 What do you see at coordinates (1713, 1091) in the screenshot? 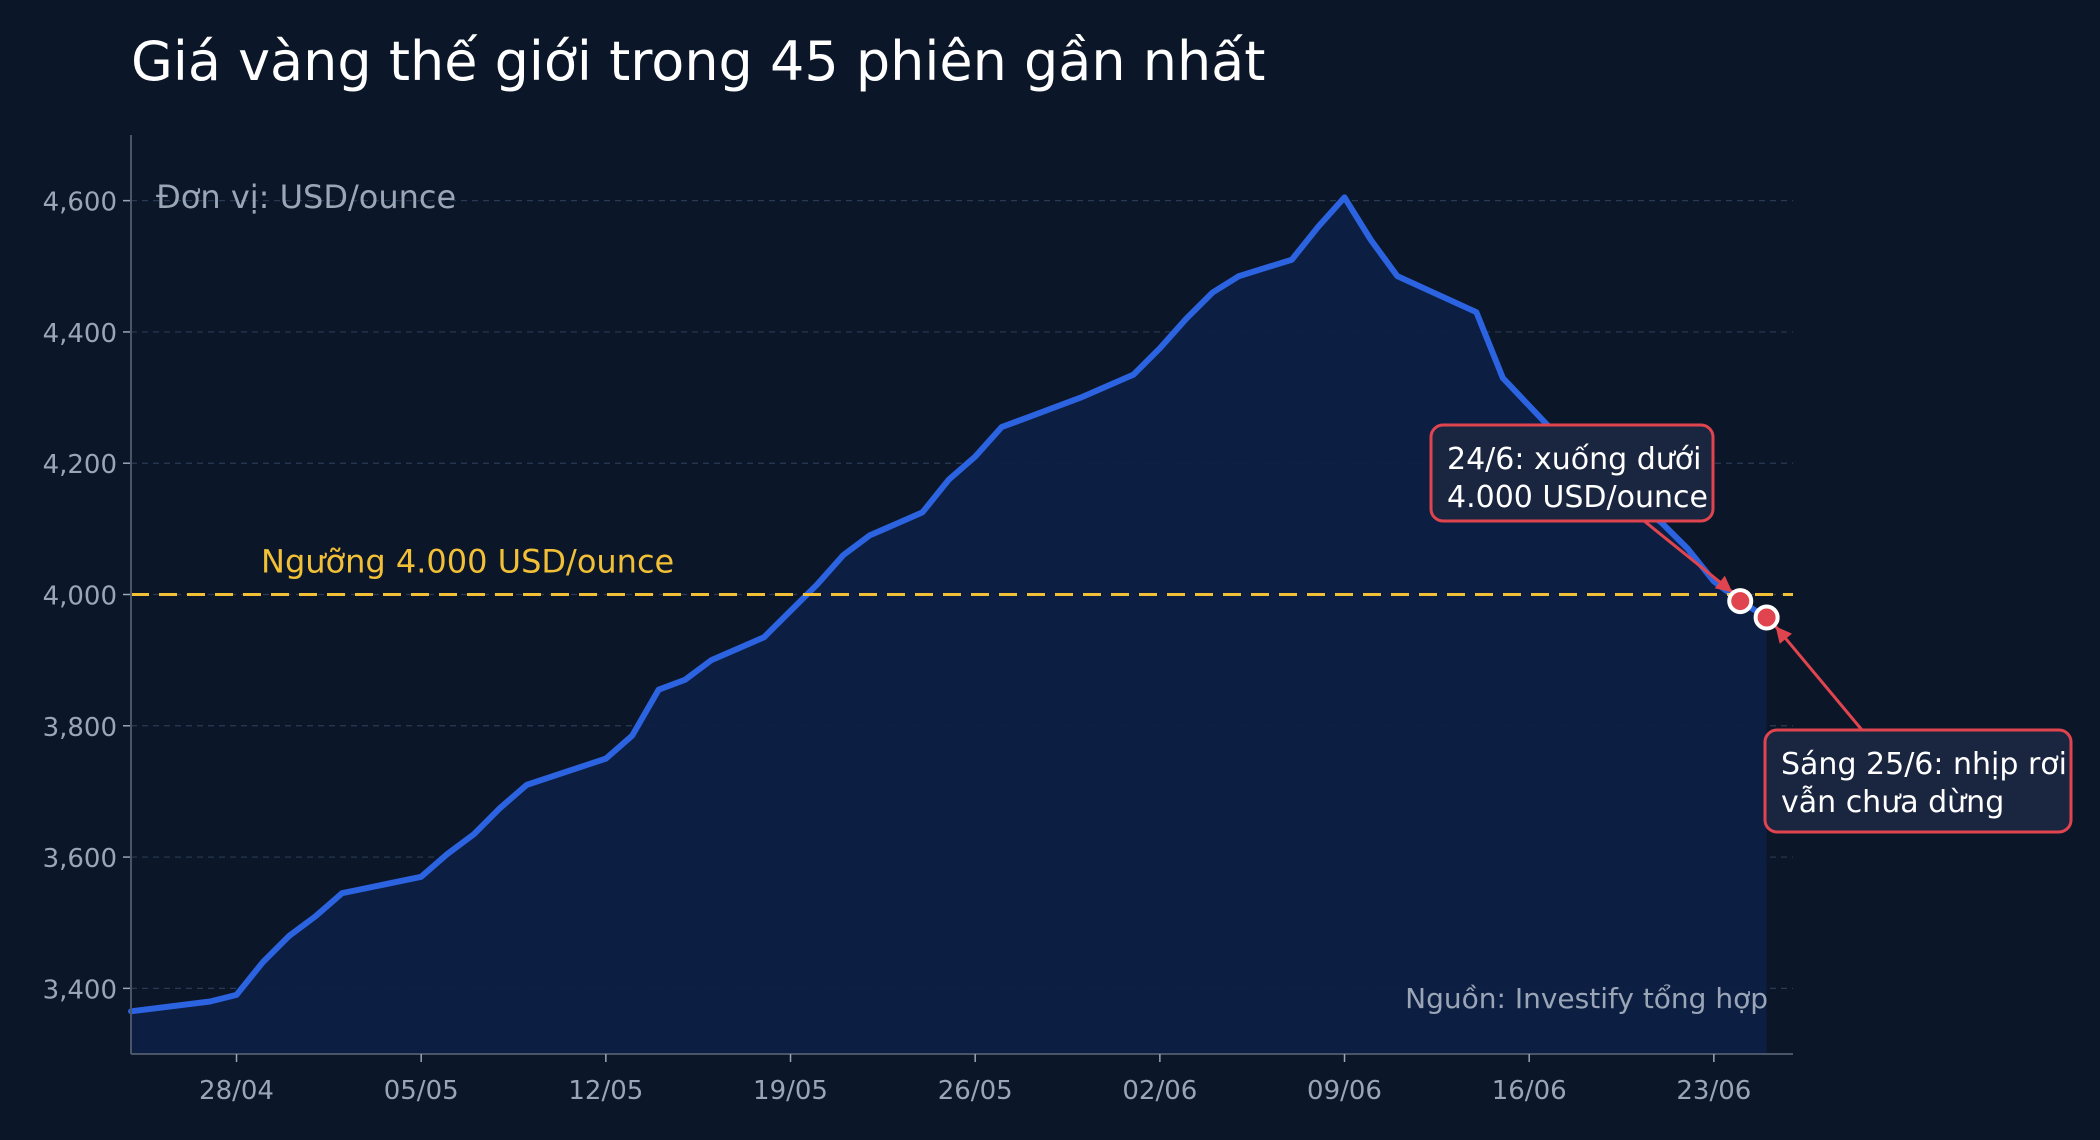
I see `x-tick-label: 23/06` at bounding box center [1713, 1091].